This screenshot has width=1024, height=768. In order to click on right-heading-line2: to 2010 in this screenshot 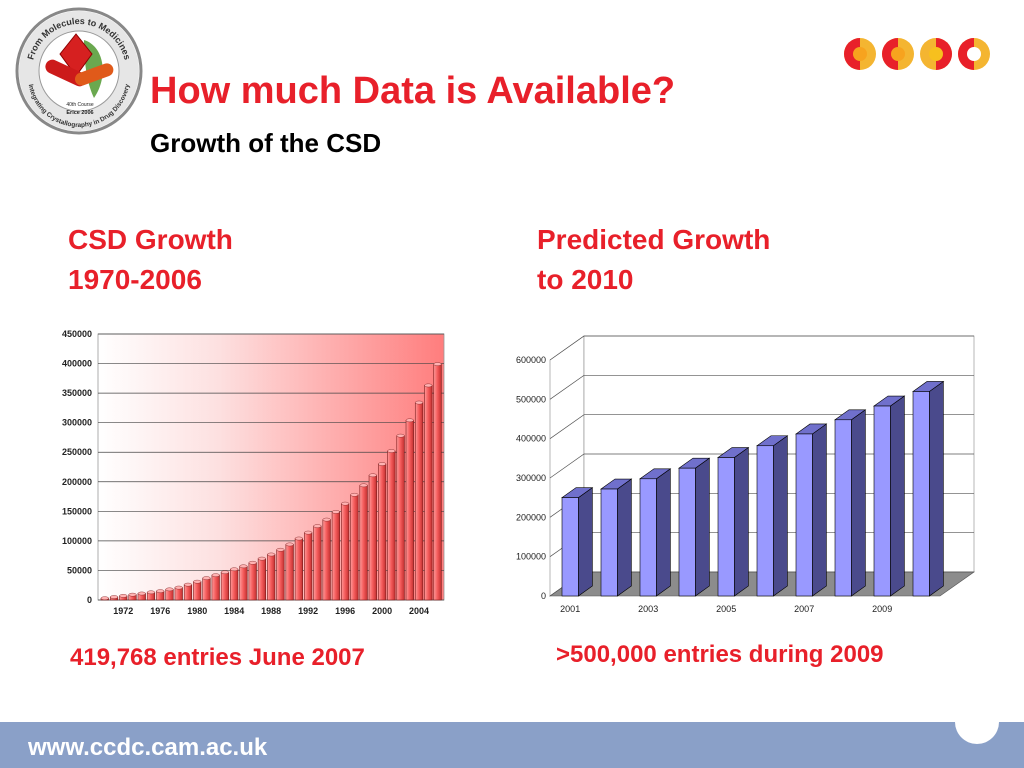, I will do `click(585, 279)`.